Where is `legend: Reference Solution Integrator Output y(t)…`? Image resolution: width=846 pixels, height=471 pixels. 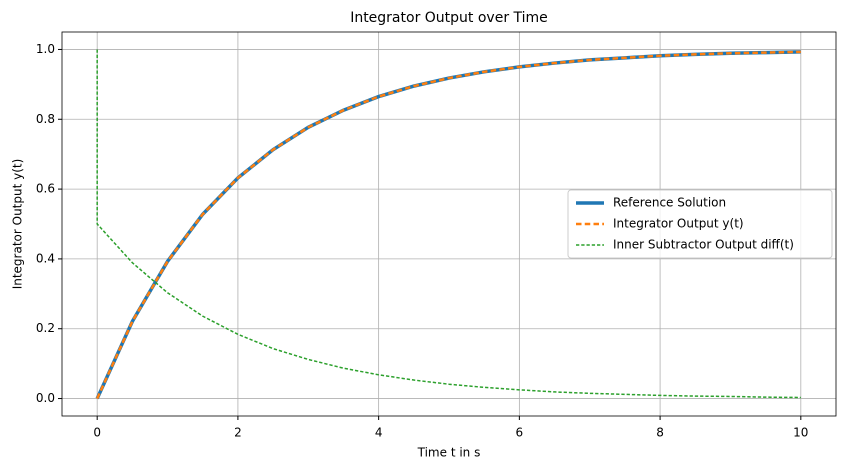
legend: Reference Solution Integrator Output y(t)… is located at coordinates (700, 224).